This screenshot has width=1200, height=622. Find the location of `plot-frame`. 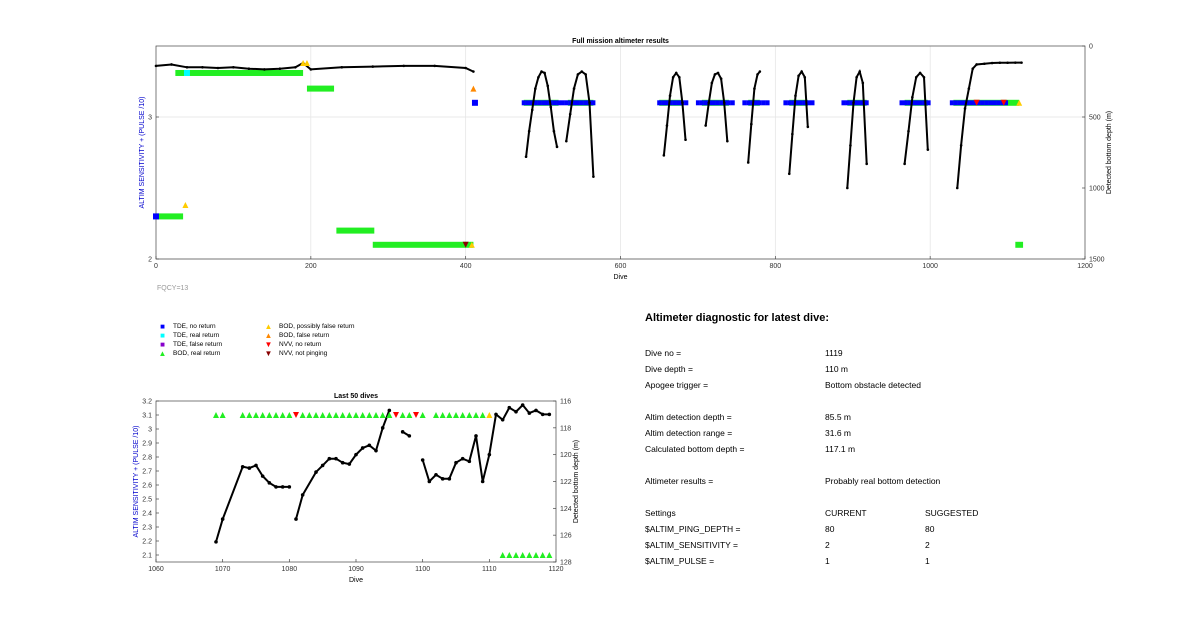

plot-frame is located at coordinates (356, 481).